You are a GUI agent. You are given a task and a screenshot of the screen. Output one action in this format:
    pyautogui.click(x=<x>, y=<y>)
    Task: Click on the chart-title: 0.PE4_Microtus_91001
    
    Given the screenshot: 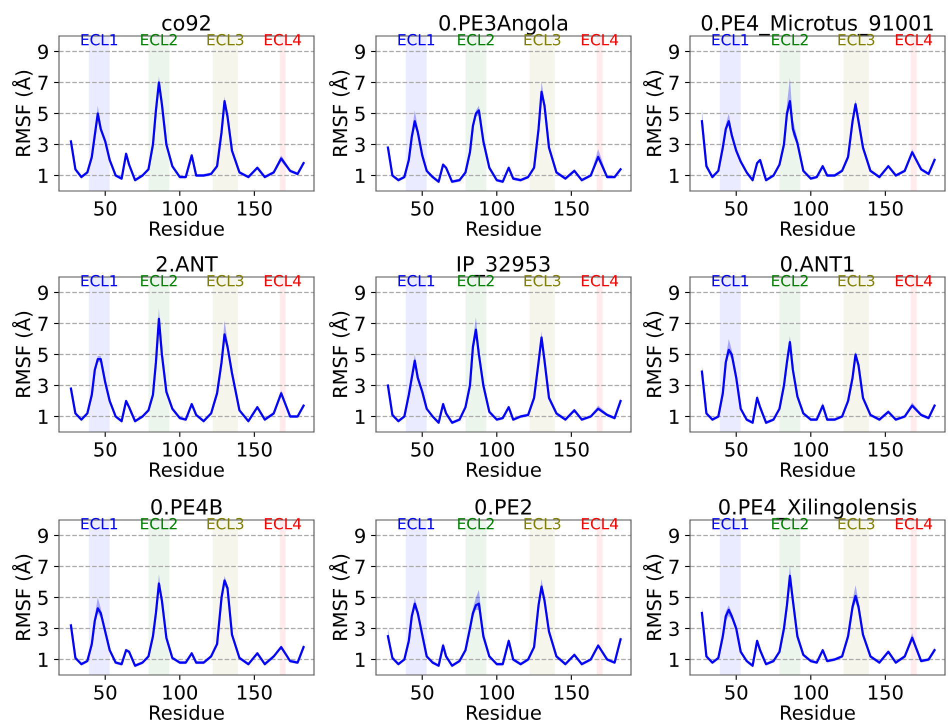 What is the action you would take?
    pyautogui.click(x=817, y=25)
    